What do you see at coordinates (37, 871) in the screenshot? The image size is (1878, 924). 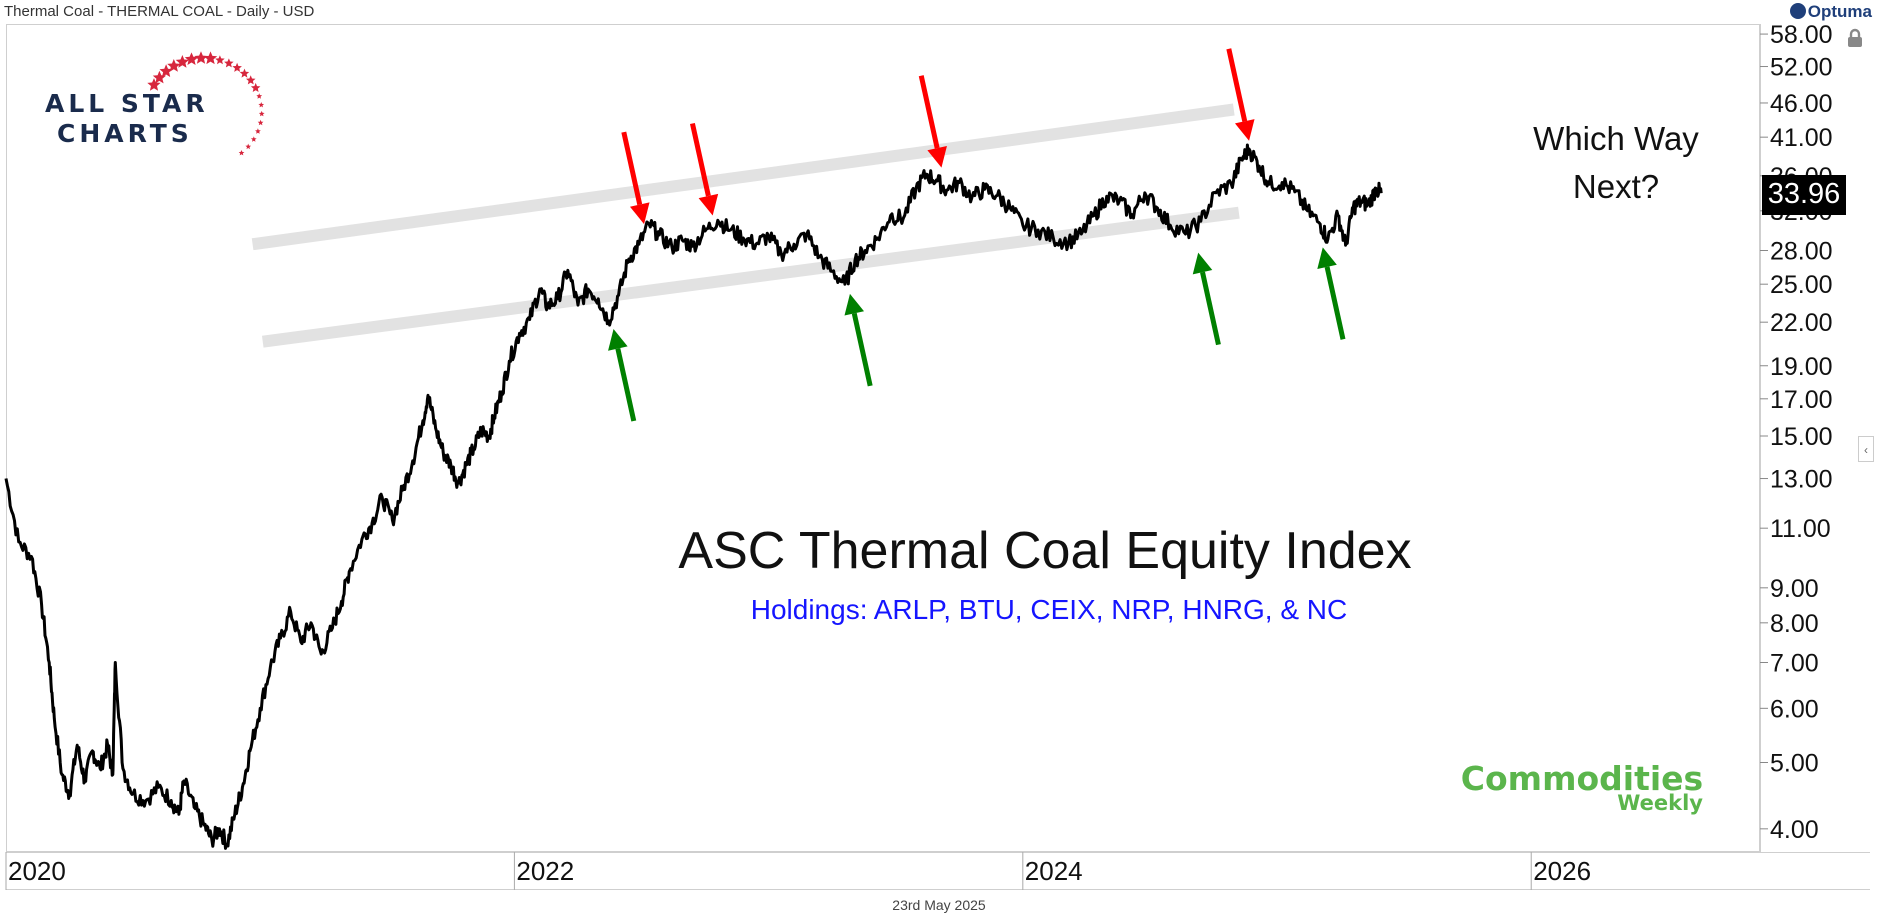 I see `x-tick-label: 2020` at bounding box center [37, 871].